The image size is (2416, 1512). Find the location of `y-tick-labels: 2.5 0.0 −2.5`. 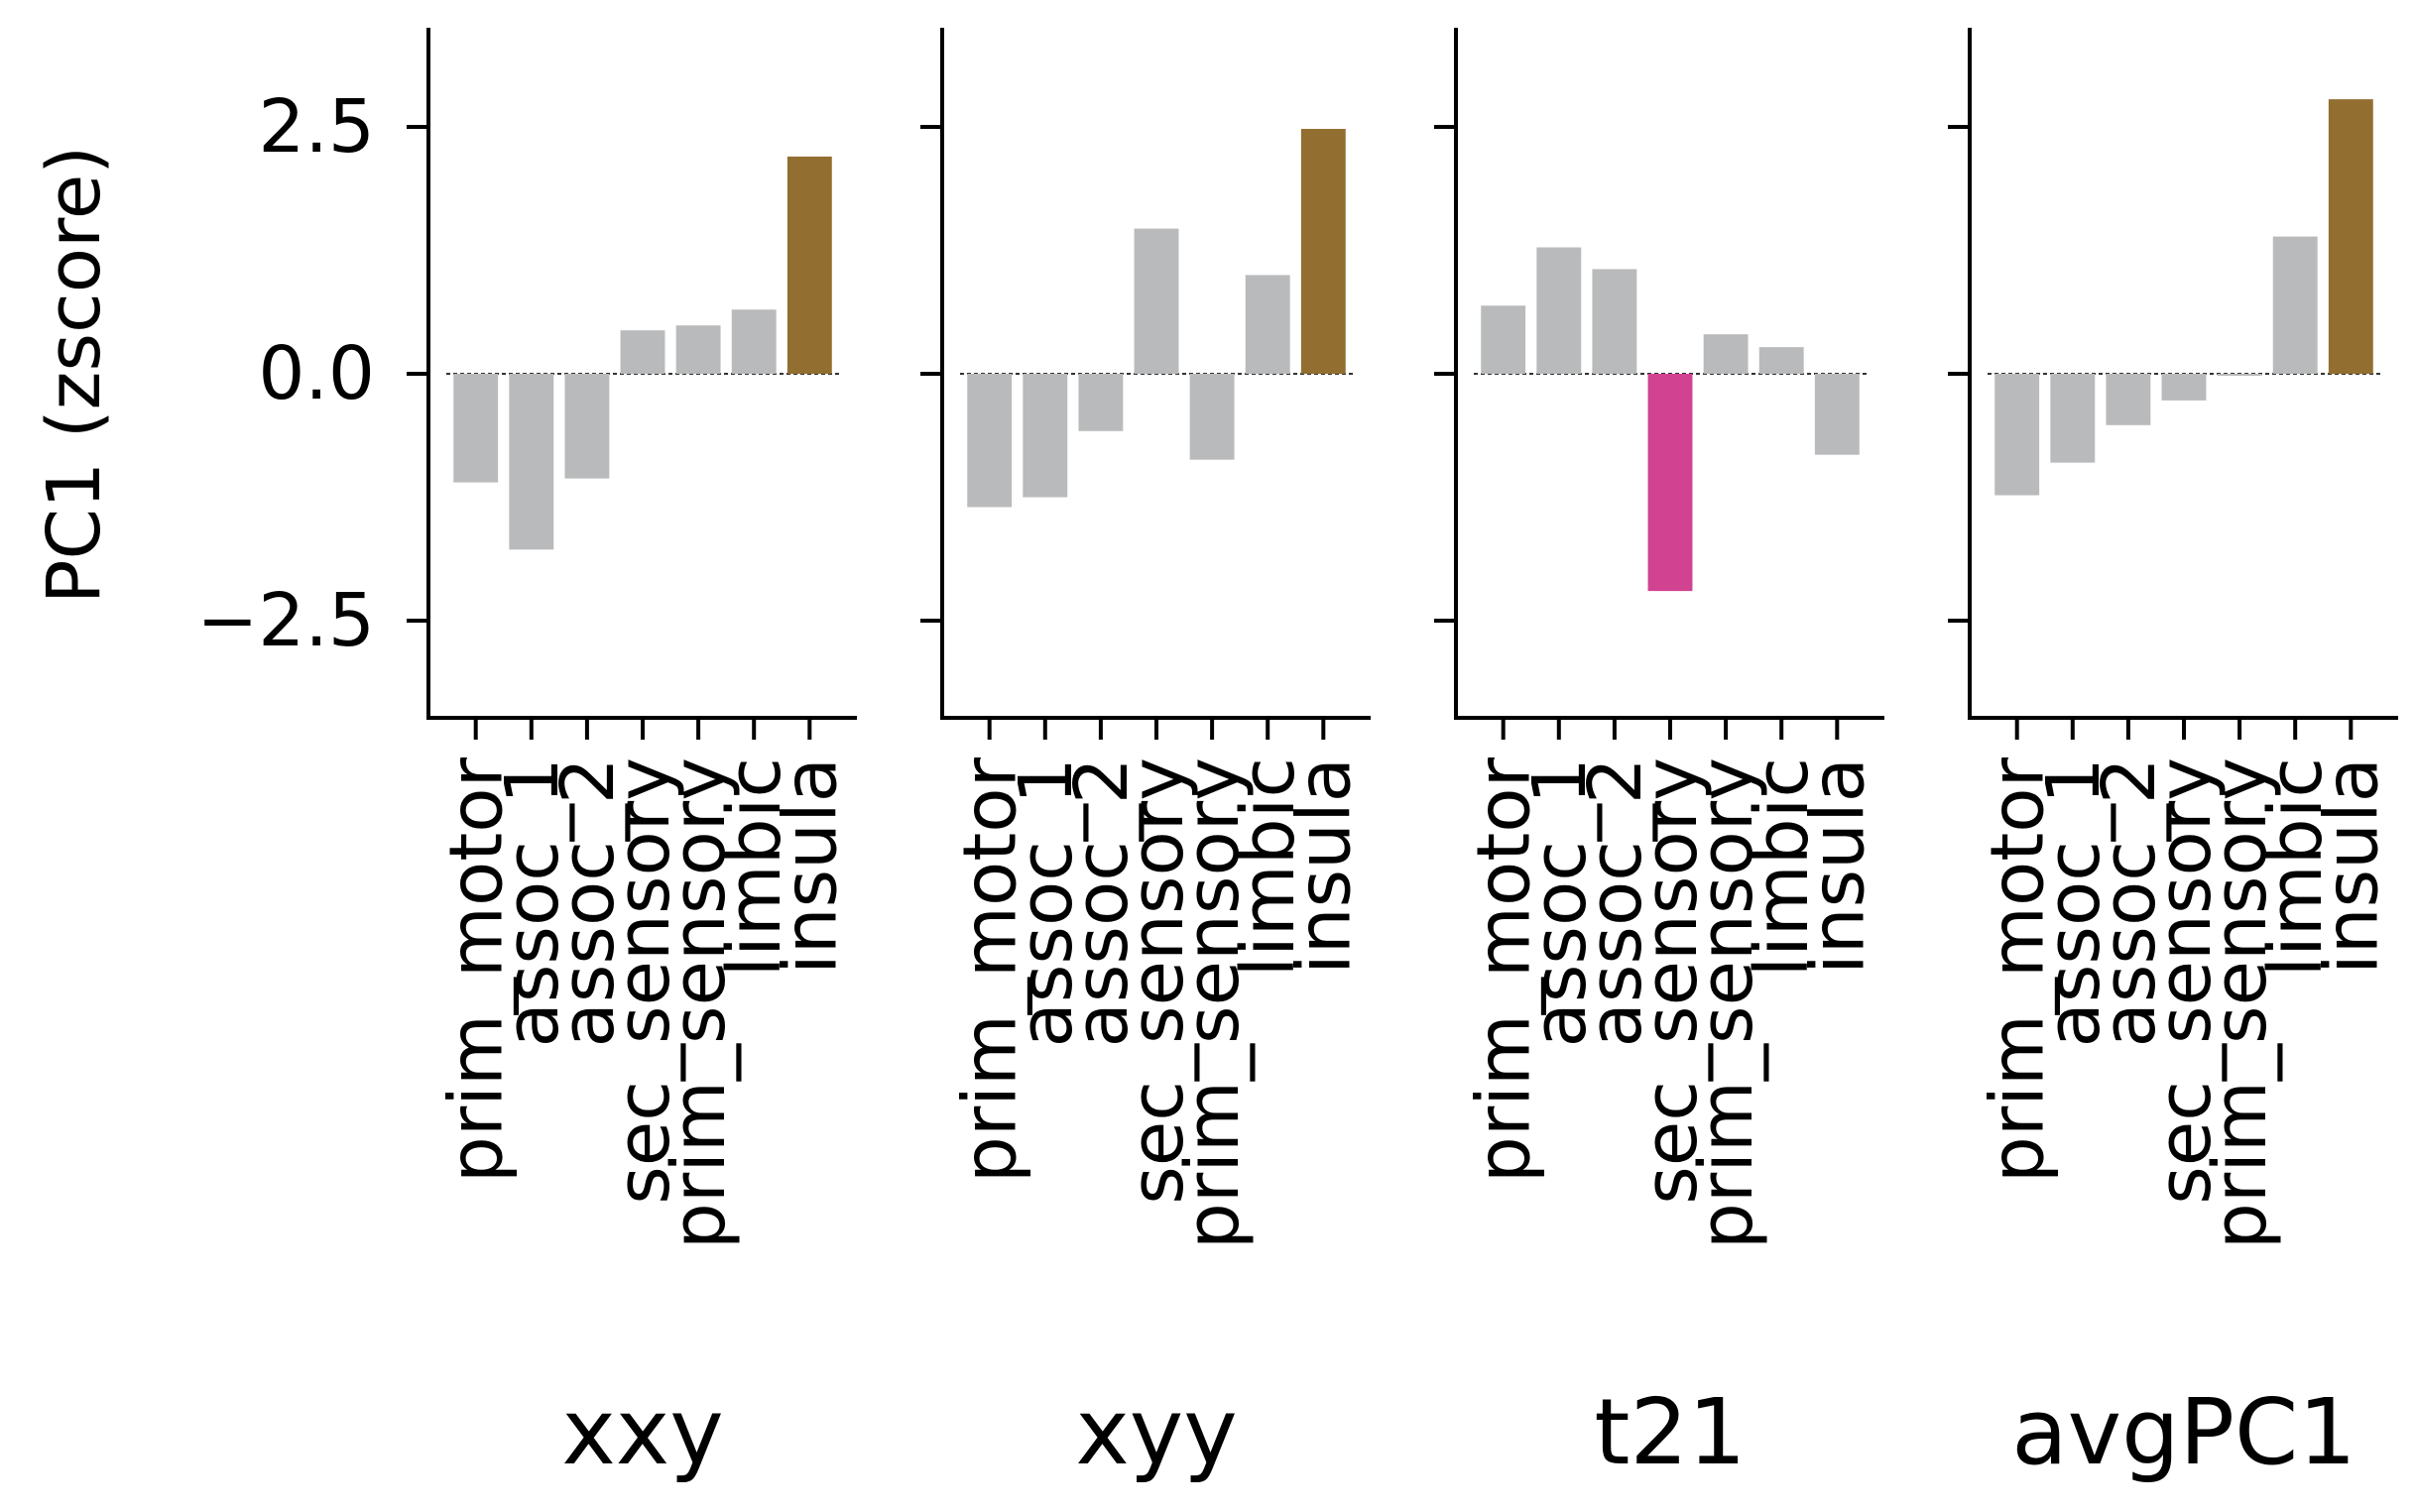

y-tick-labels: 2.5 0.0 −2.5 is located at coordinates (285, 373).